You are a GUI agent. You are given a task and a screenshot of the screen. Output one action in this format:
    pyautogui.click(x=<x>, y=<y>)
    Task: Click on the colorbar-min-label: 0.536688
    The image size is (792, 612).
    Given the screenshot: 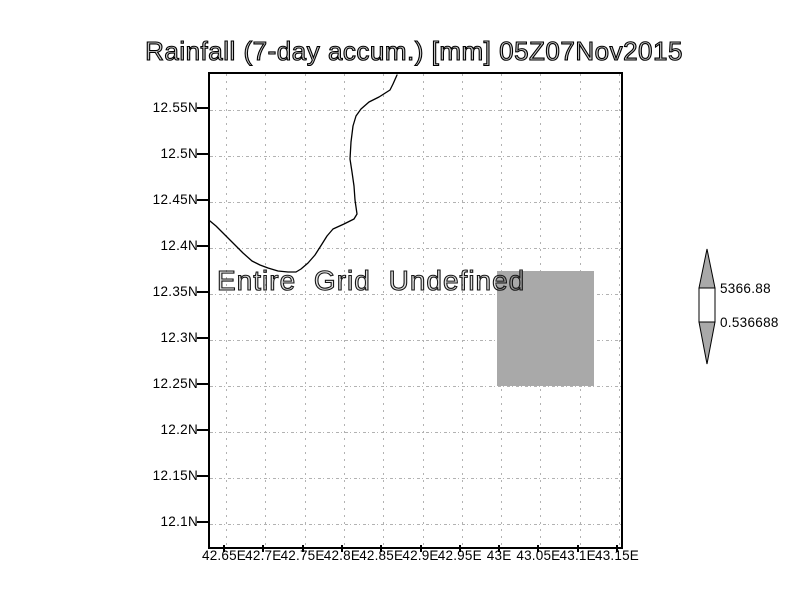 What is the action you would take?
    pyautogui.click(x=749, y=322)
    